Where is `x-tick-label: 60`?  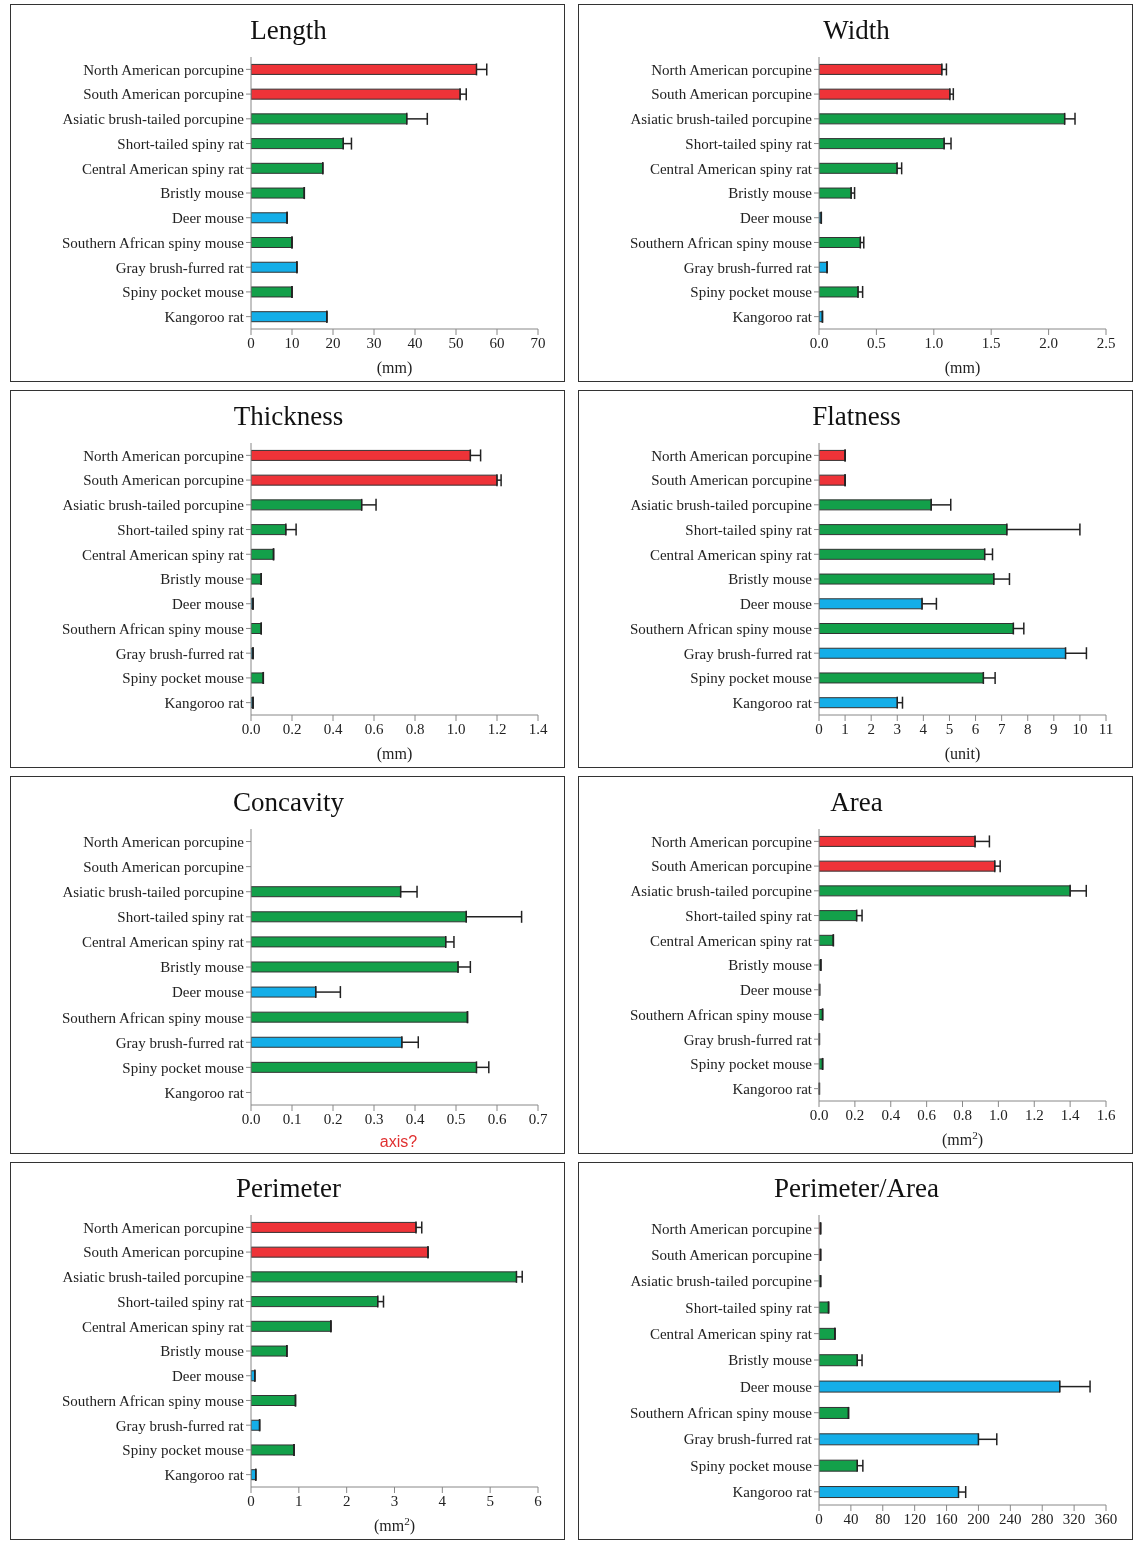 x-tick-label: 60 is located at coordinates (497, 342).